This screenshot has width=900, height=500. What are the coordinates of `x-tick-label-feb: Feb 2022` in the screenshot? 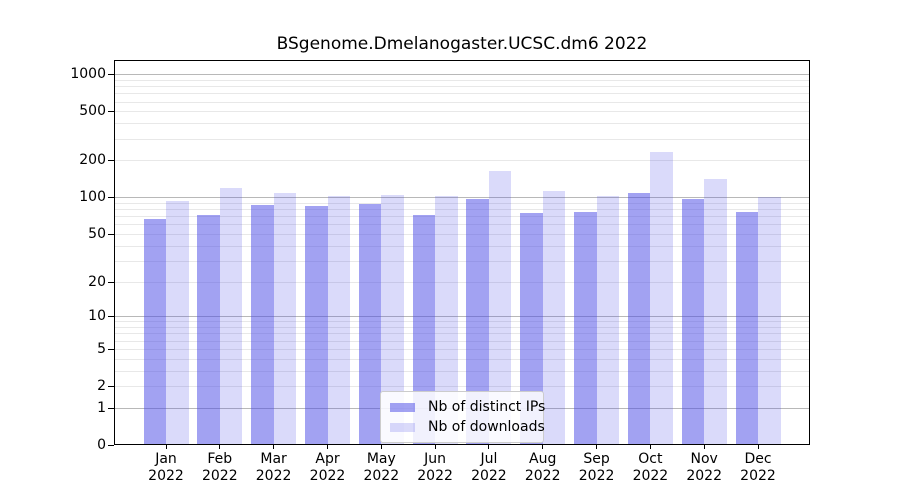 It's located at (220, 468).